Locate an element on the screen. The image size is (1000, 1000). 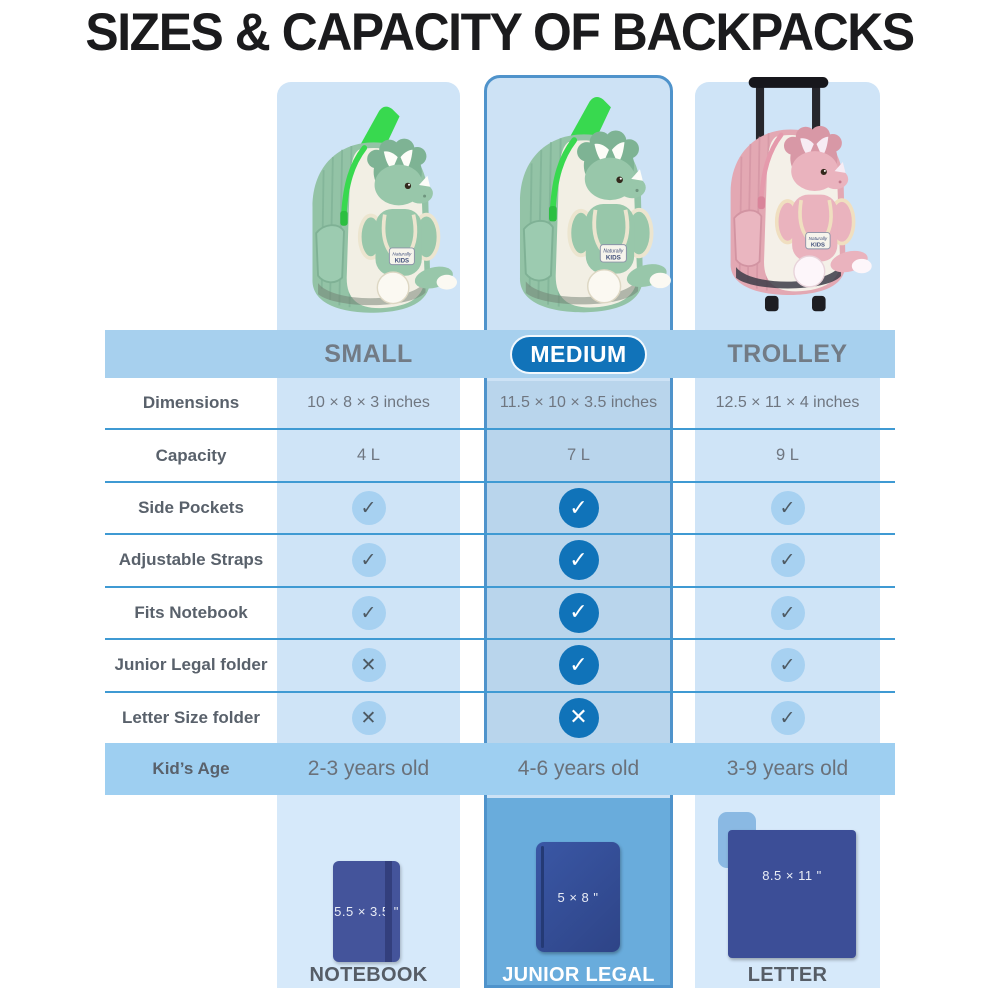
notebook-size: 5.5 × 3.5 " is located at coordinates (366, 911).